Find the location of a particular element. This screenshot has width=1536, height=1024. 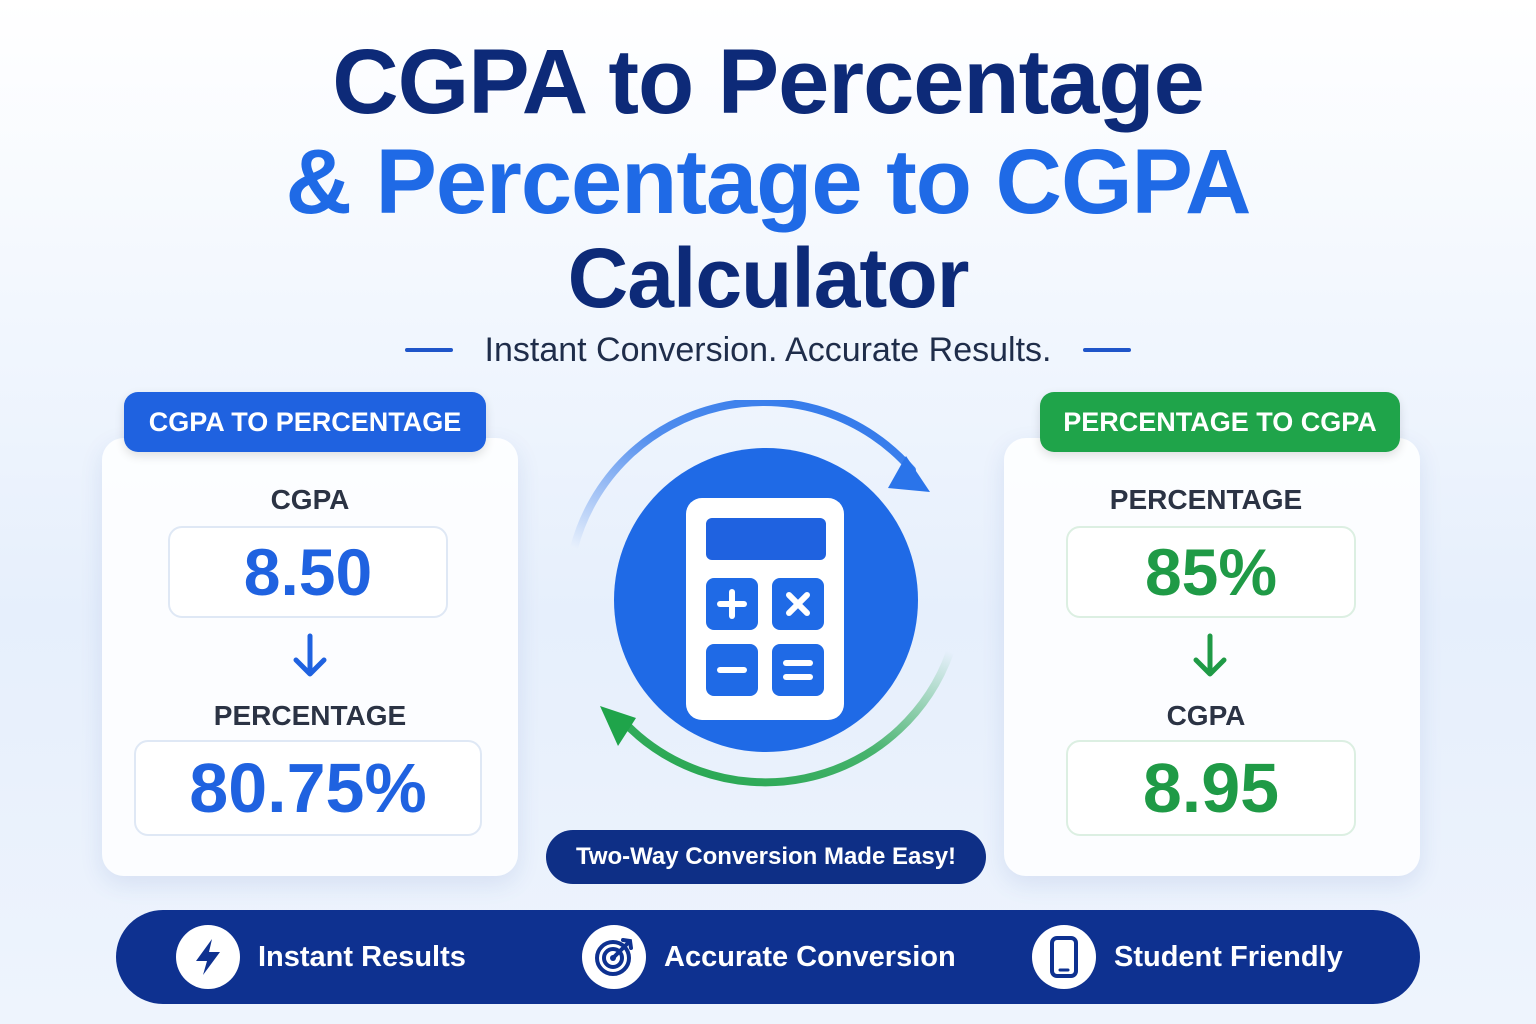

cgpa-to-percentage-card: CGPA 8.50 PERCENTAGE 80.75% is located at coordinates (310, 657).